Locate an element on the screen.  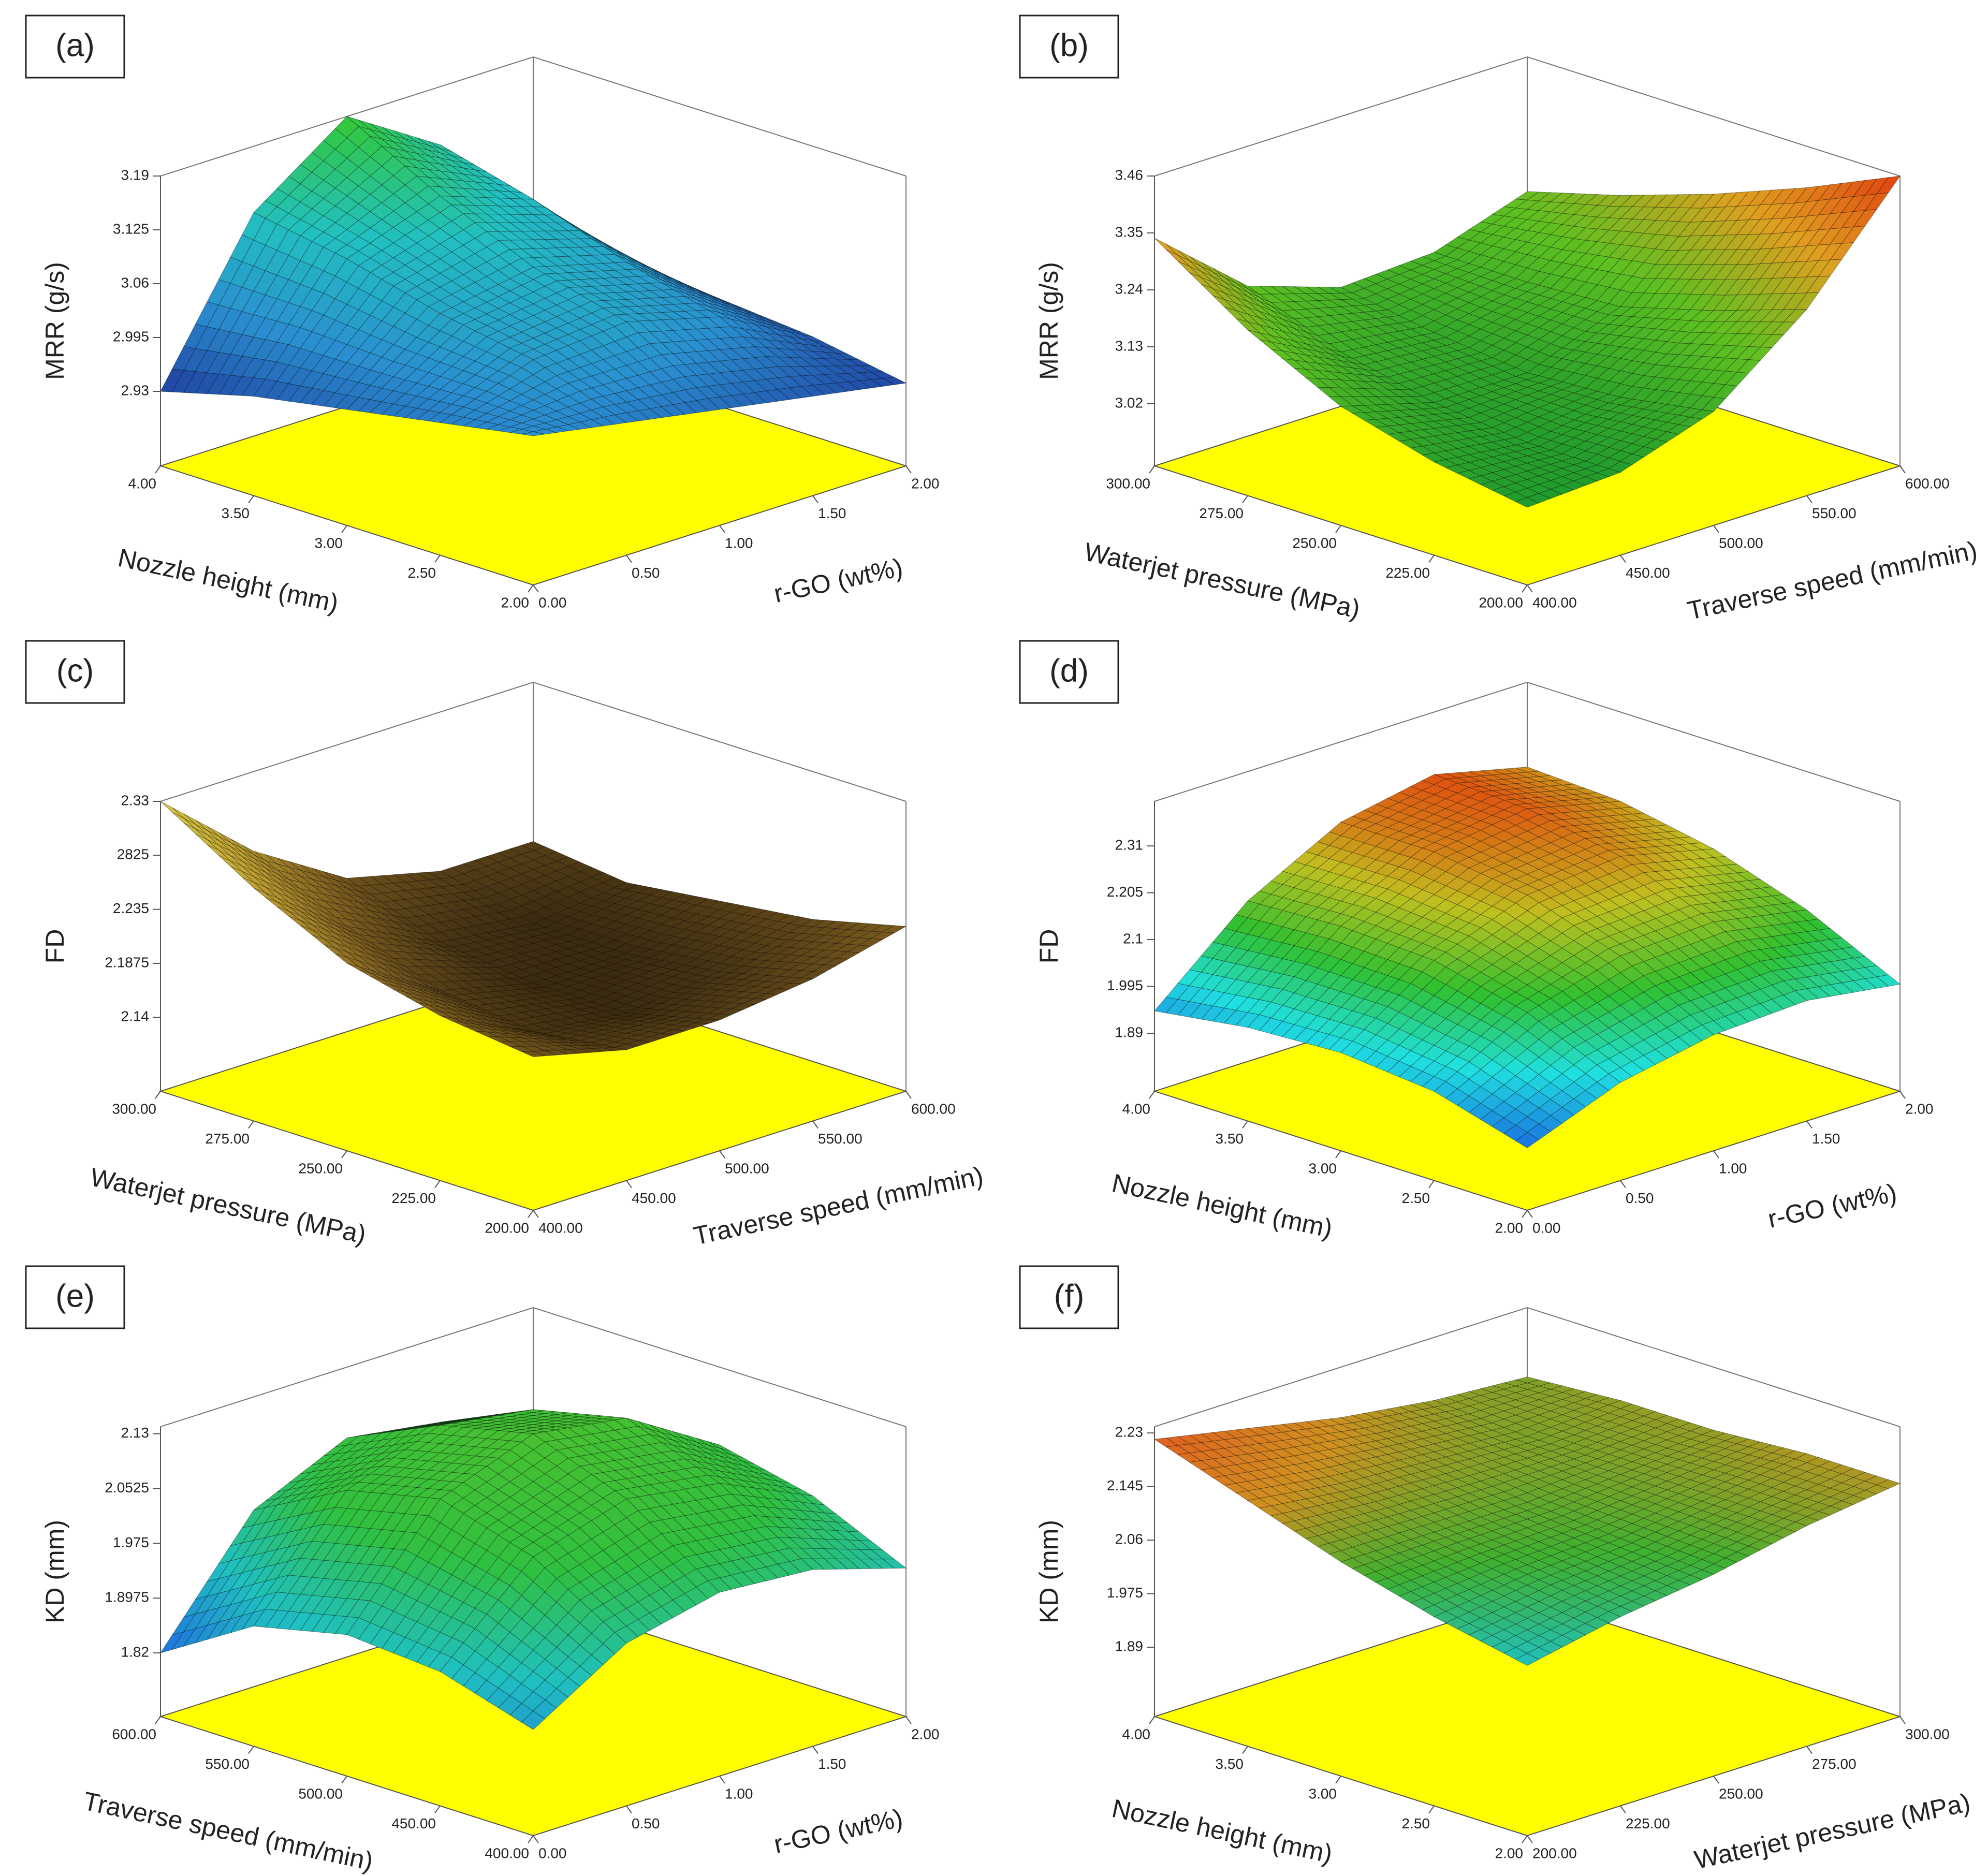
z-tick-label: 3.24 is located at coordinates (1129, 289).